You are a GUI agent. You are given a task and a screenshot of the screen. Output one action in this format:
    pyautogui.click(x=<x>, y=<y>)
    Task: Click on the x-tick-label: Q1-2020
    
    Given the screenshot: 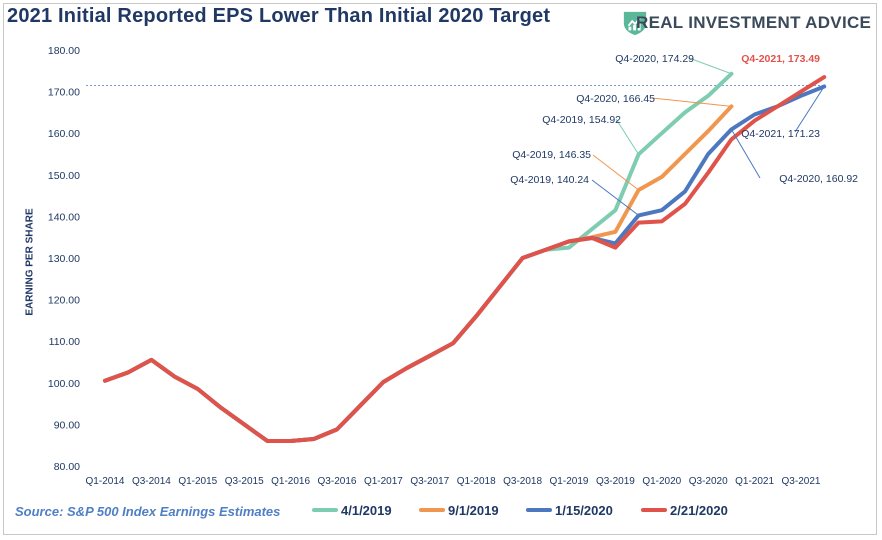 What is the action you would take?
    pyautogui.click(x=661, y=481)
    